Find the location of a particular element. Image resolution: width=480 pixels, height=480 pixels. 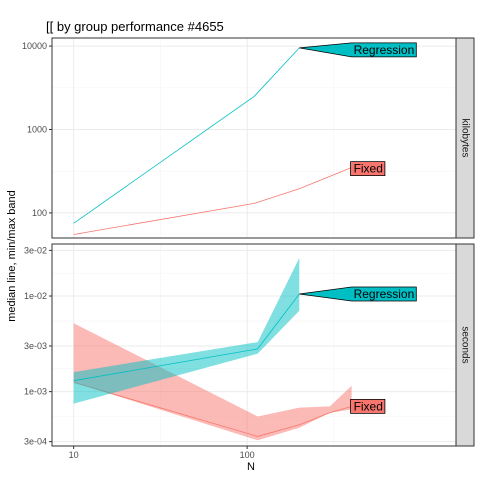

y-axis: 100 1000 10000 is located at coordinates (37, 129).